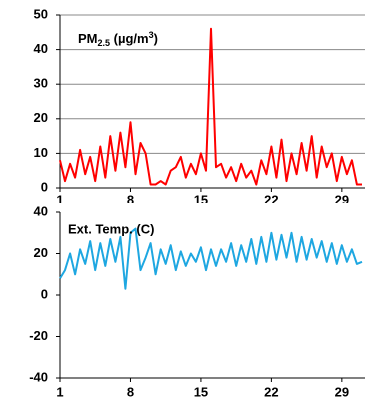 The height and width of the screenshot is (403, 366). What do you see at coordinates (104, 43) in the screenshot?
I see `title-part: 2.5` at bounding box center [104, 43].